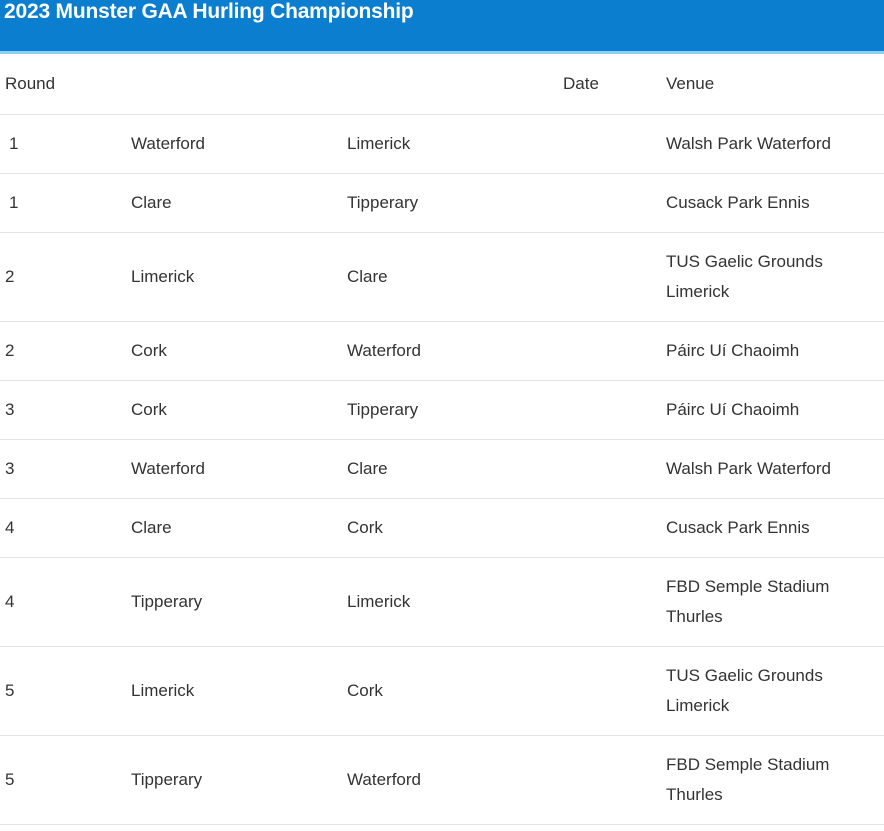 The height and width of the screenshot is (831, 884). What do you see at coordinates (773, 84) in the screenshot?
I see `column-header-venue: Venue` at bounding box center [773, 84].